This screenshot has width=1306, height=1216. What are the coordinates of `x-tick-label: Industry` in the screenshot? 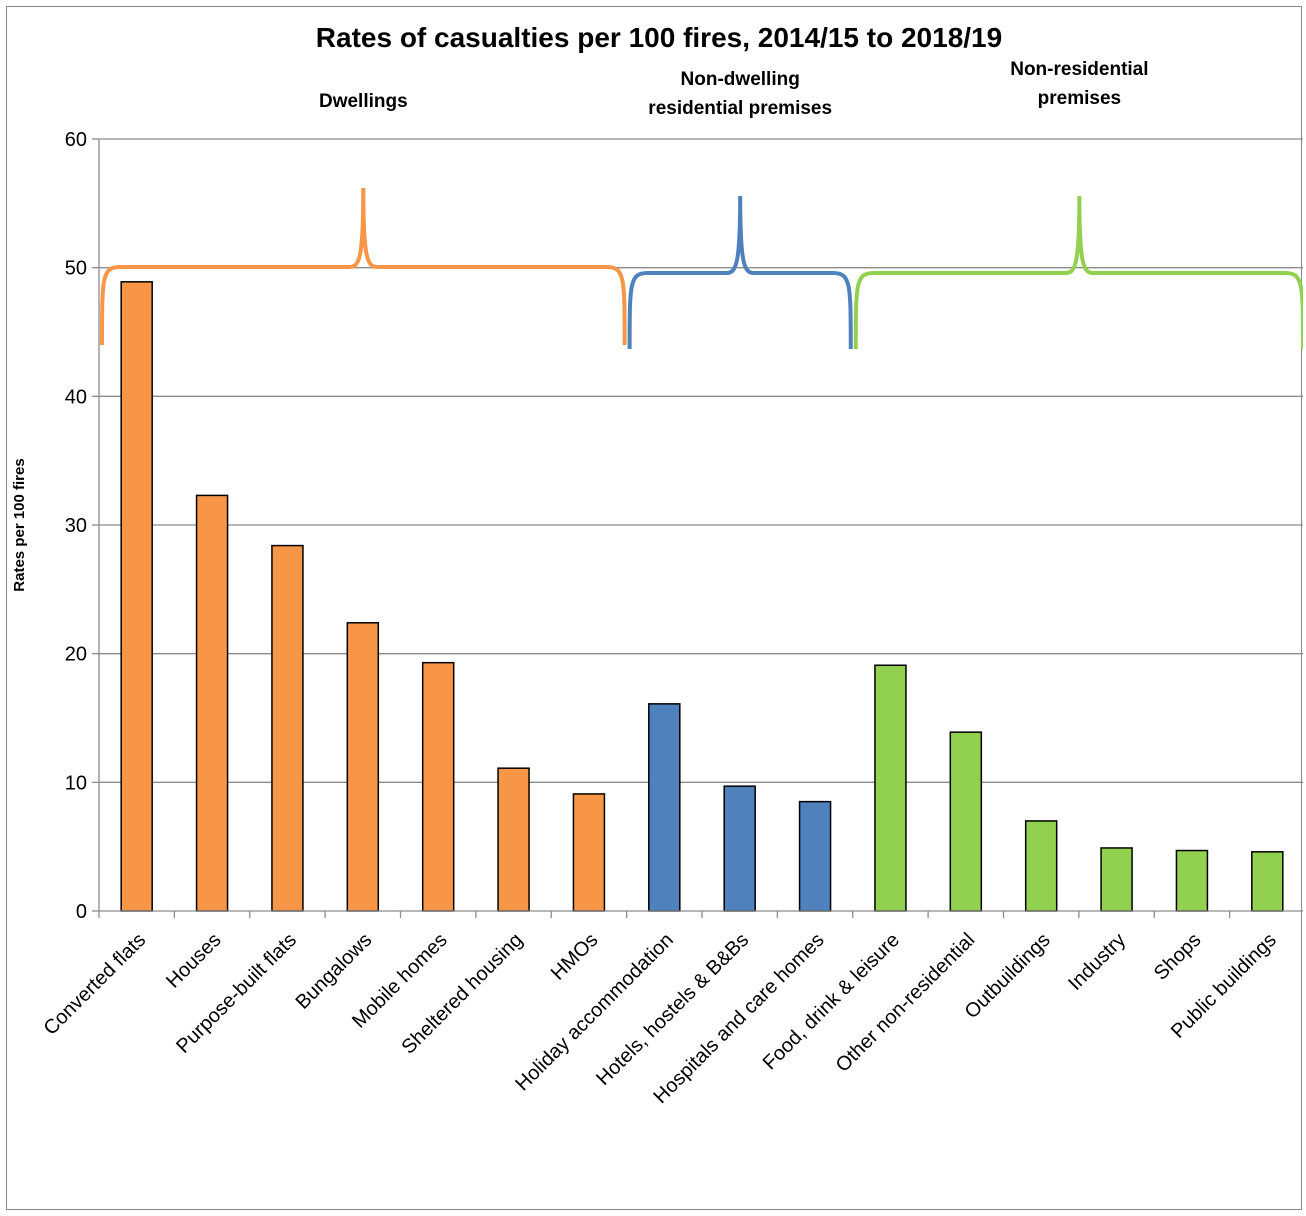 It's located at (1097, 962).